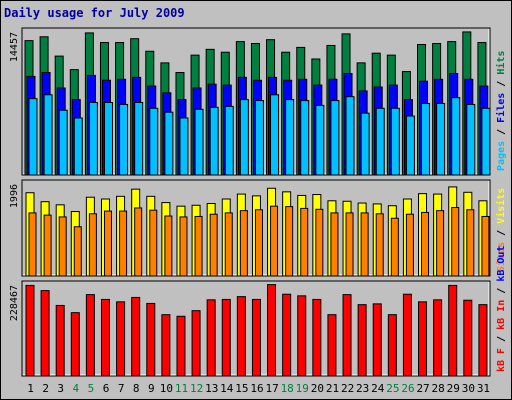 Image resolution: width=512 pixels, height=400 pixels. Describe the element at coordinates (76, 388) in the screenshot. I see `day-label: 4` at that location.